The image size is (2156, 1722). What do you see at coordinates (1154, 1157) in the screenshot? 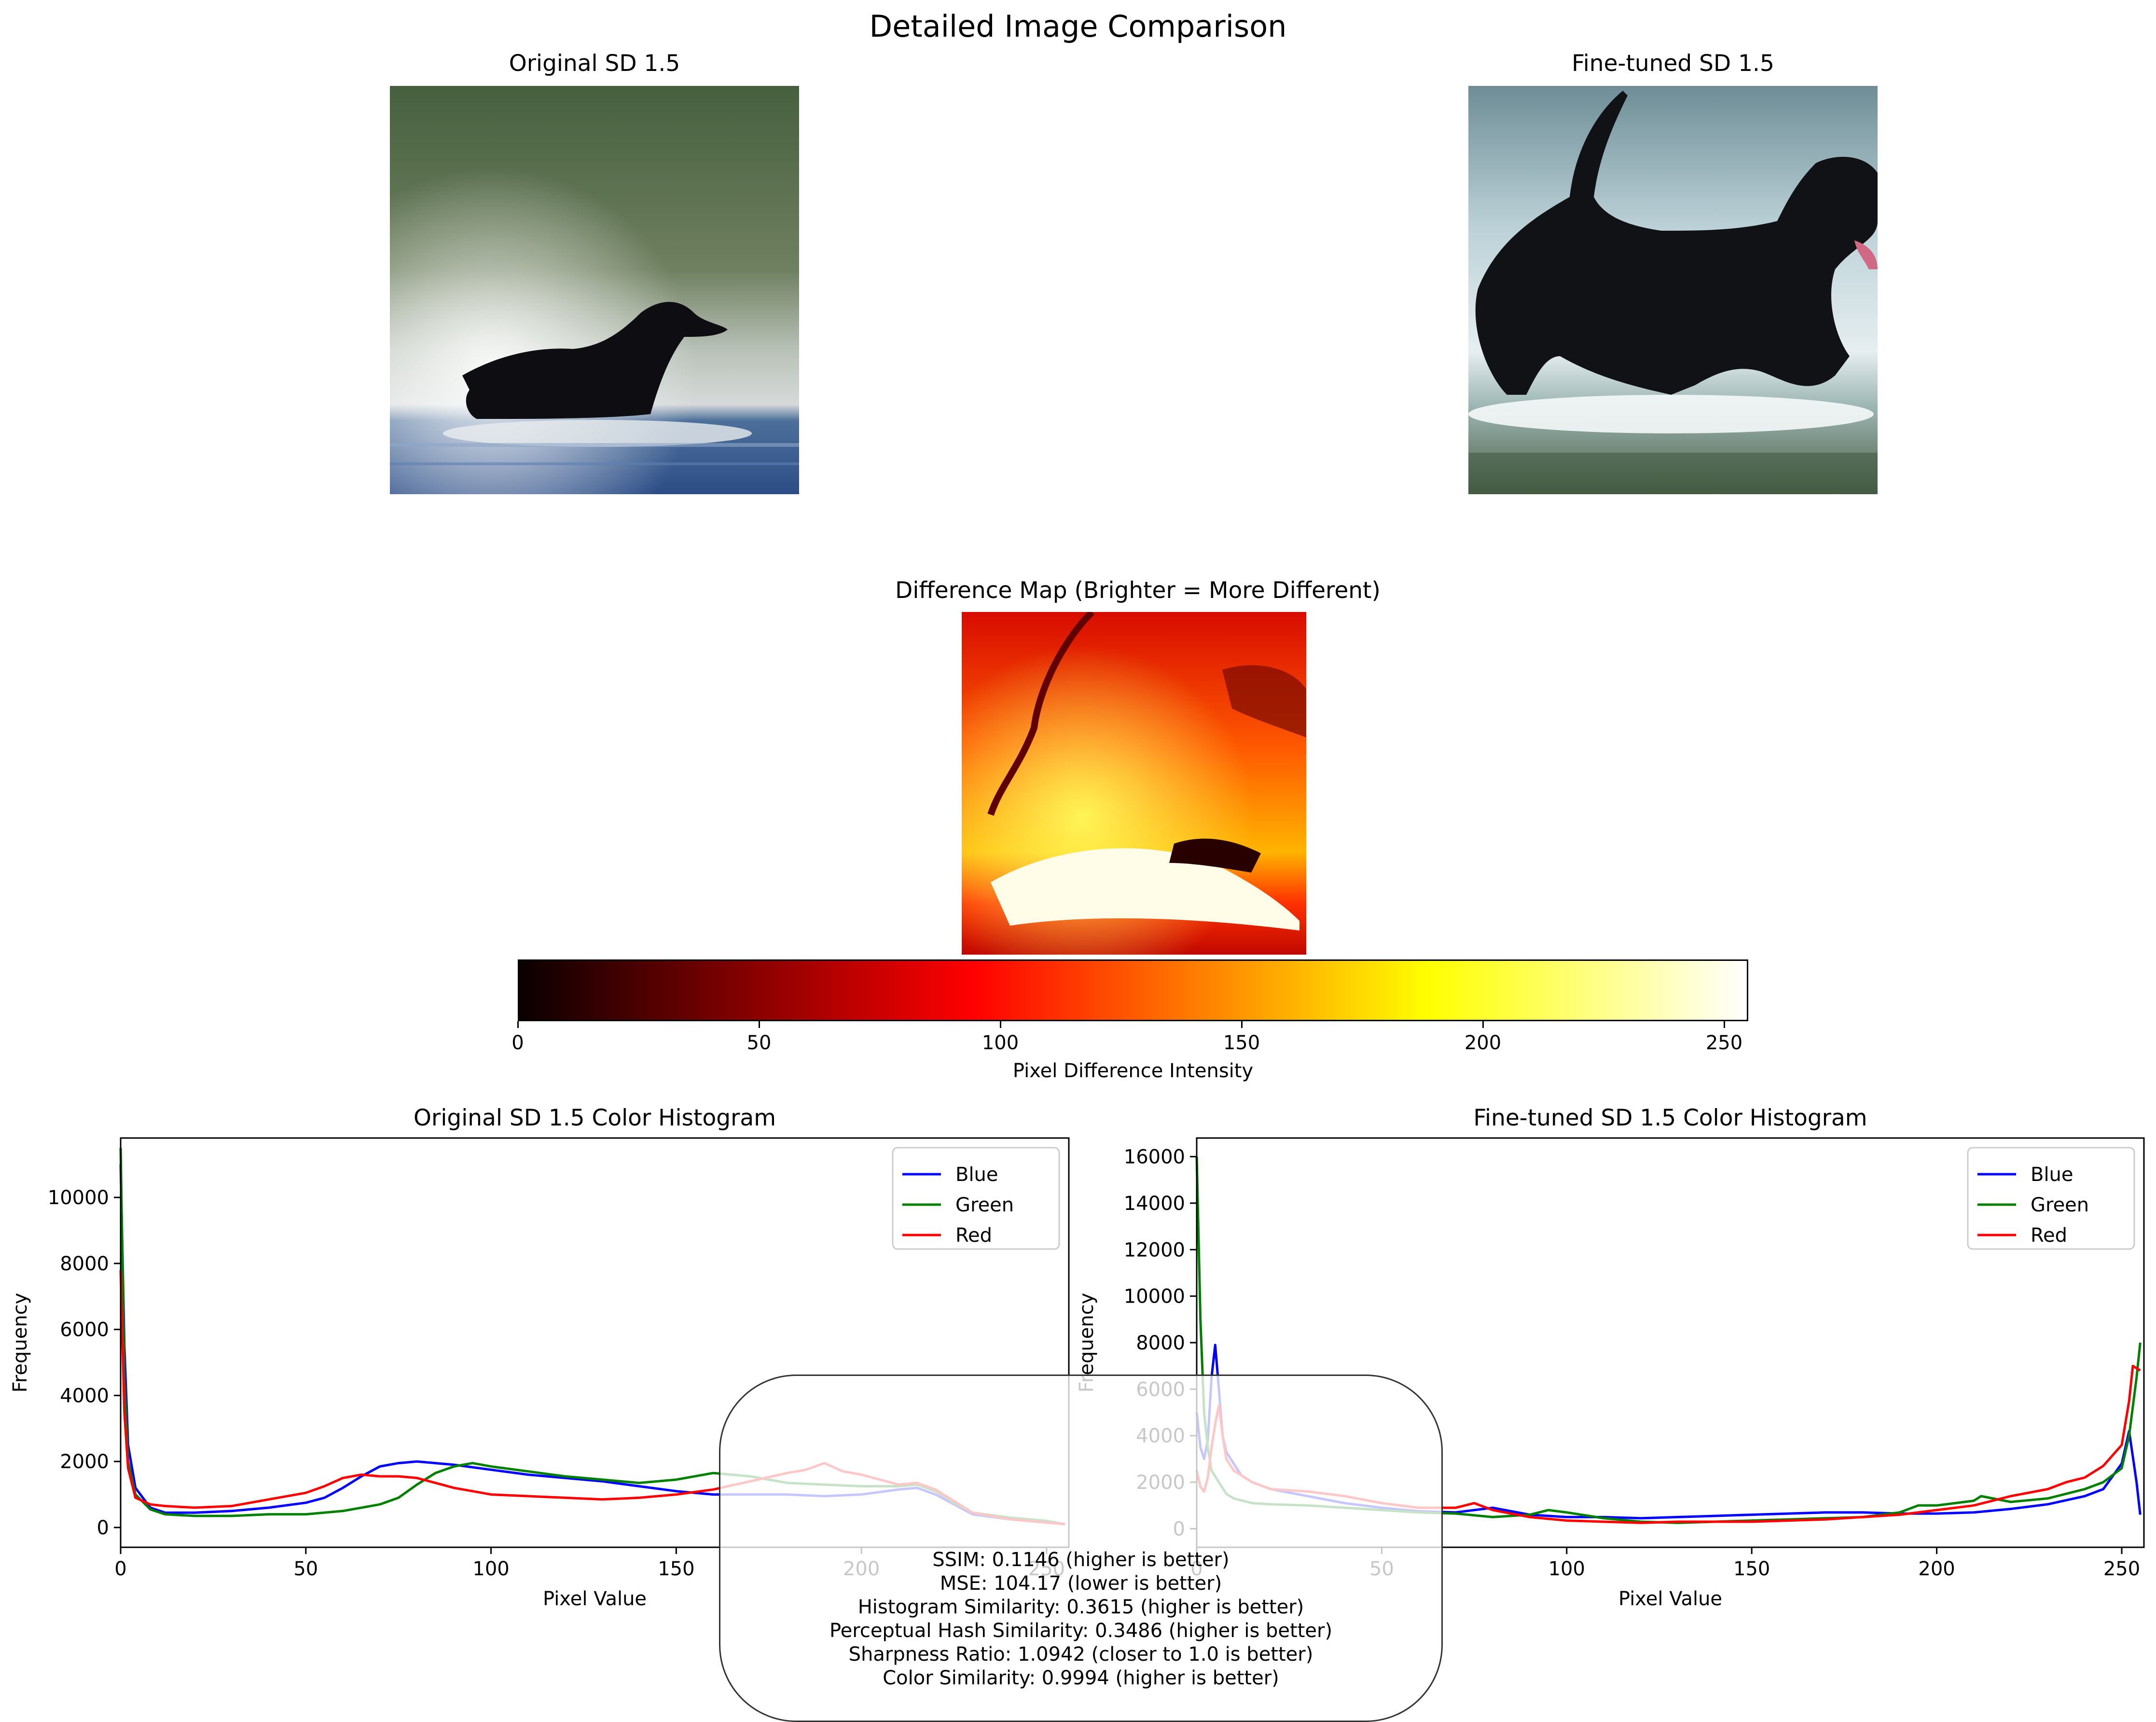
I see `y-tick-label: 16000` at bounding box center [1154, 1157].